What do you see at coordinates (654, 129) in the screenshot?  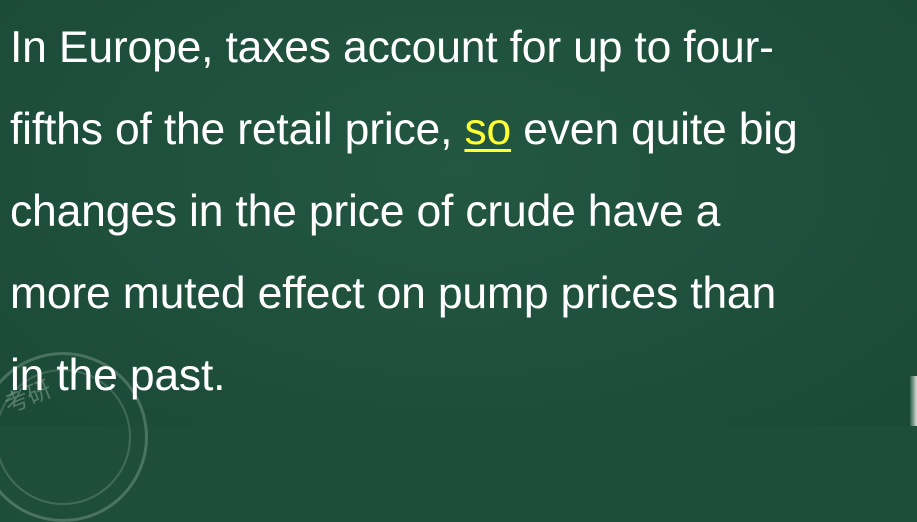 I see `passage-line-2-end: even quite big` at bounding box center [654, 129].